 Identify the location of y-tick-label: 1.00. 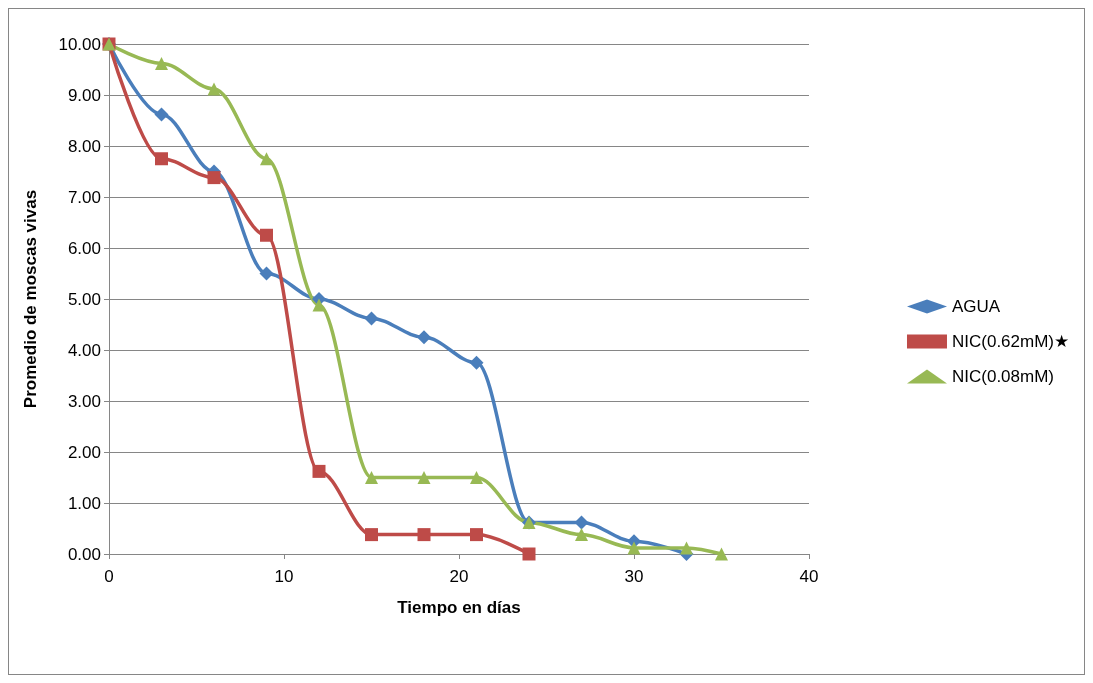
(84, 503).